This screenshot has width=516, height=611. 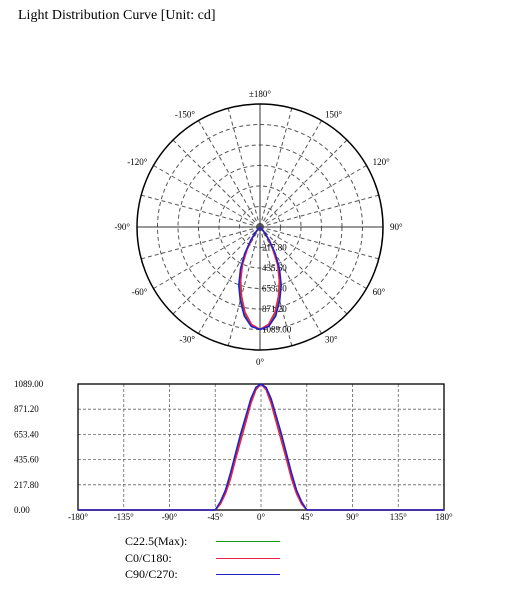 I want to click on polar-angle-label: 30°, so click(x=331, y=340).